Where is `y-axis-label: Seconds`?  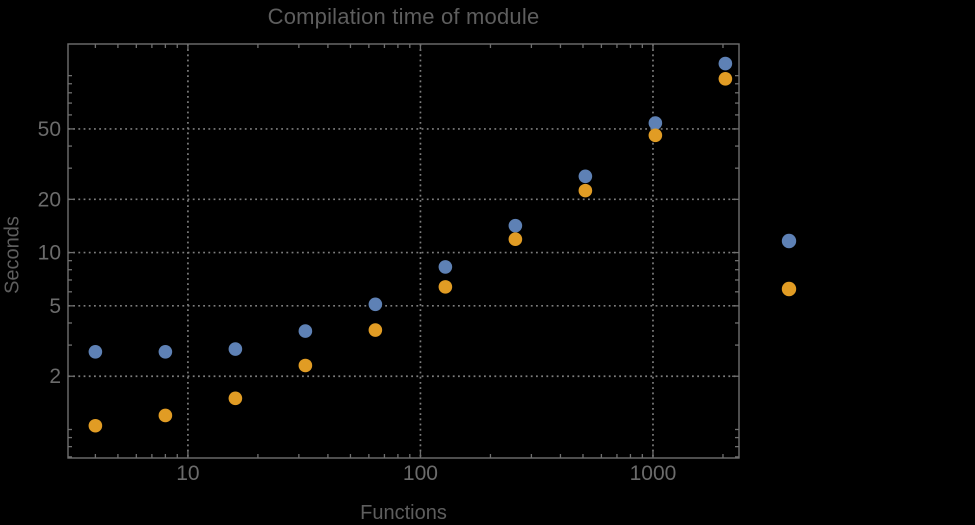 y-axis-label: Seconds is located at coordinates (12, 255).